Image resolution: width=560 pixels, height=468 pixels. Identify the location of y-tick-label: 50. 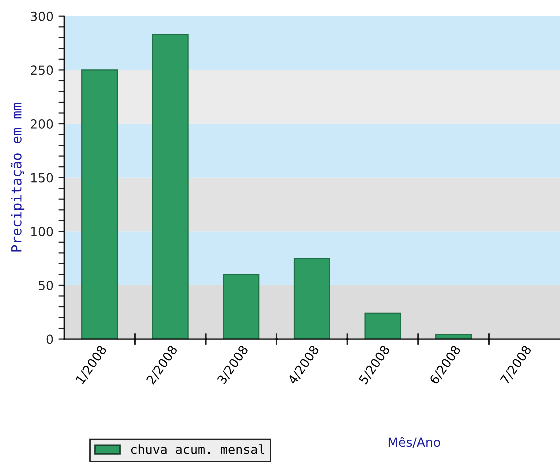
(46, 285).